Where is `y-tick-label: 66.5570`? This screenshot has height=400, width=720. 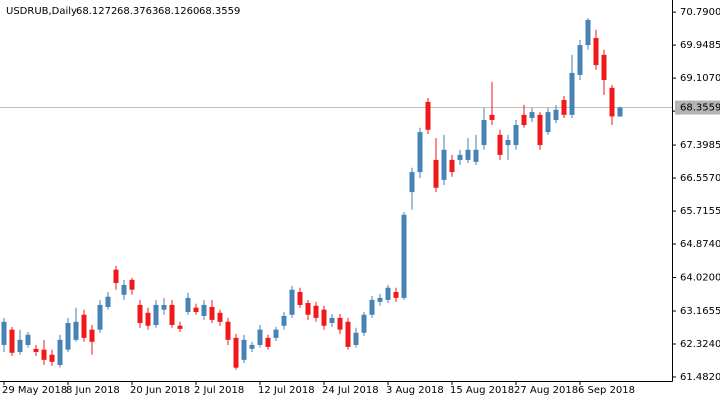 y-tick-label: 66.5570 is located at coordinates (700, 178).